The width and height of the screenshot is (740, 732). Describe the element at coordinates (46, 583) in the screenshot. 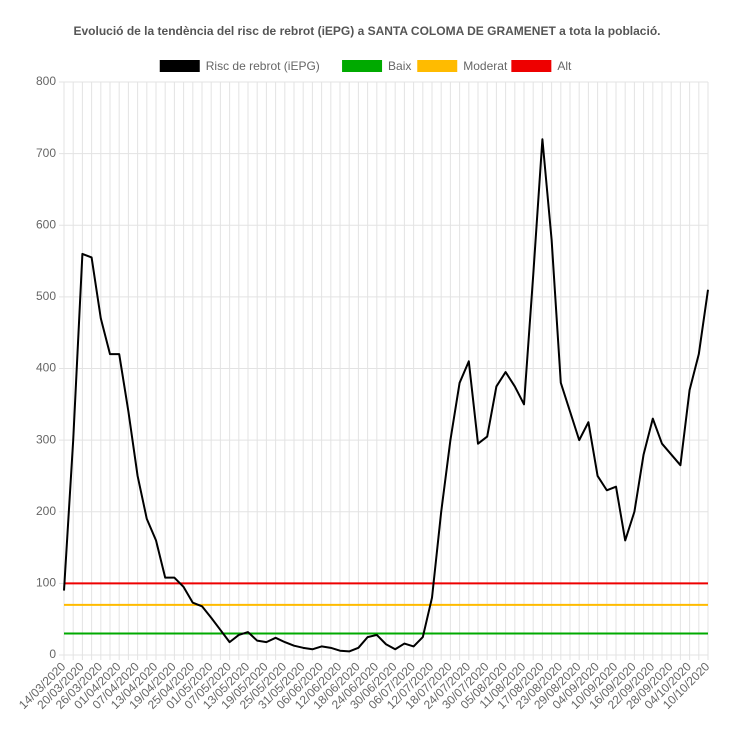

I see `y-tick-label: 100` at that location.